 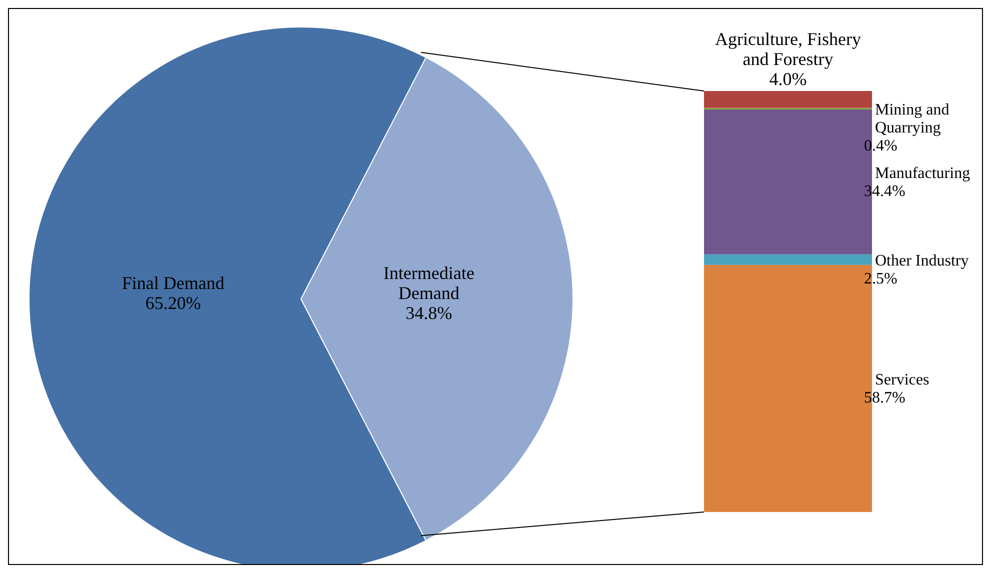 What do you see at coordinates (902, 379) in the screenshot?
I see `series-label: Services` at bounding box center [902, 379].